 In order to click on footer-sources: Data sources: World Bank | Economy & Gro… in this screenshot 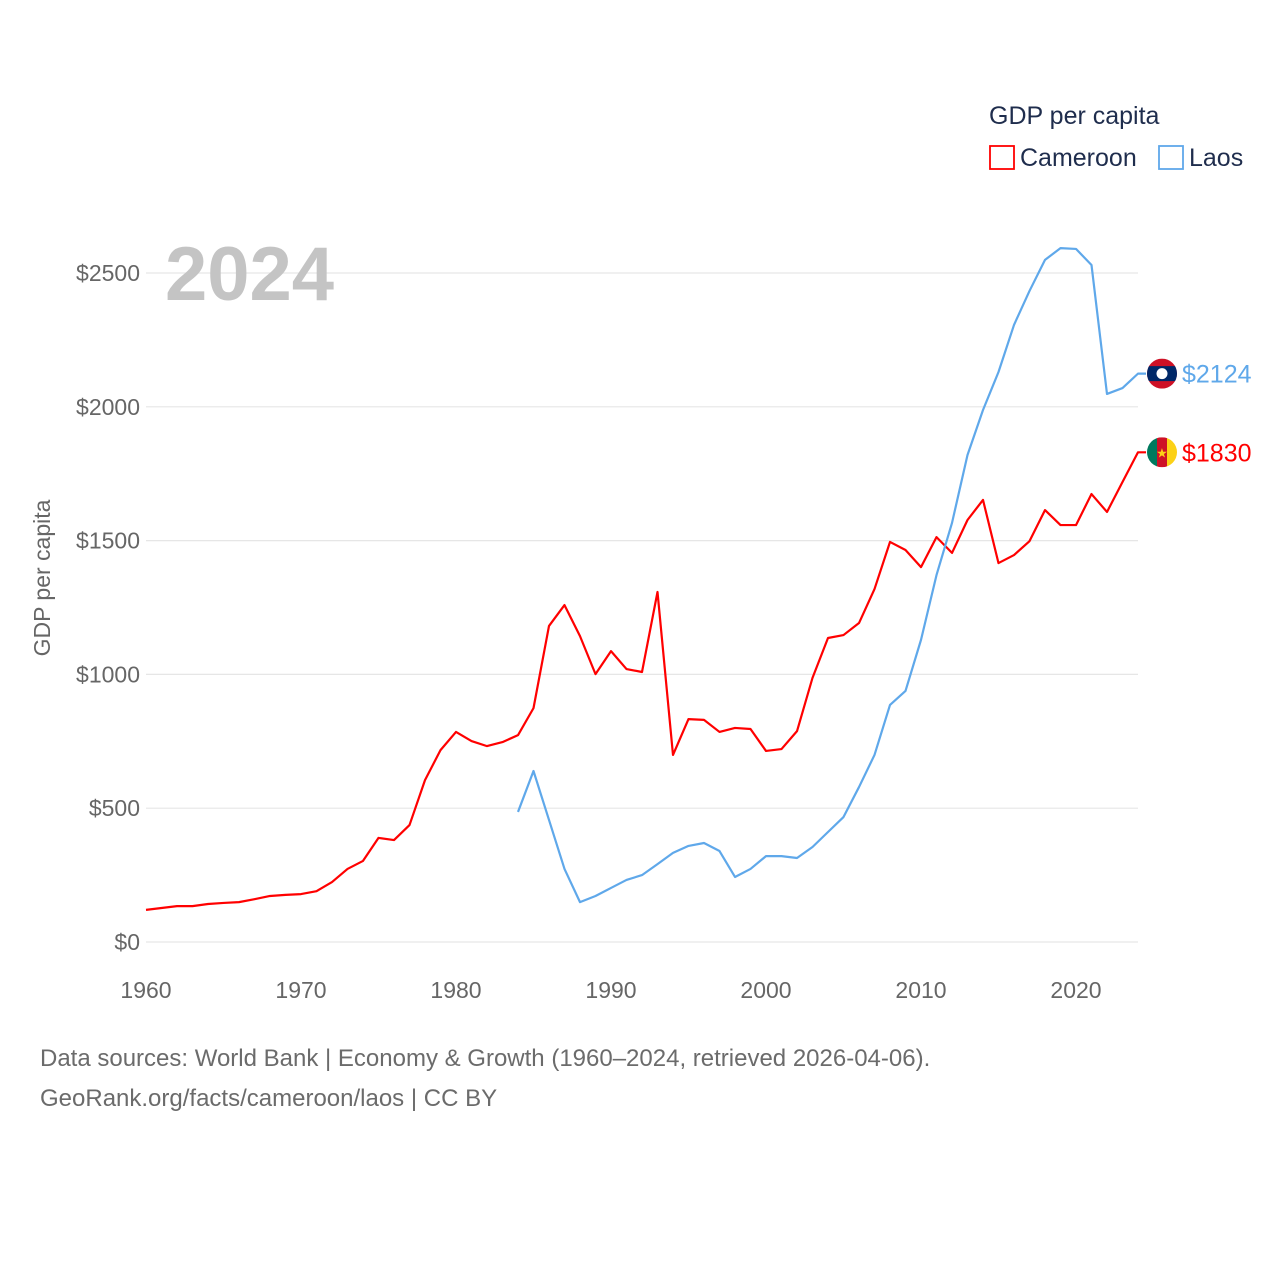, I will do `click(485, 1058)`.